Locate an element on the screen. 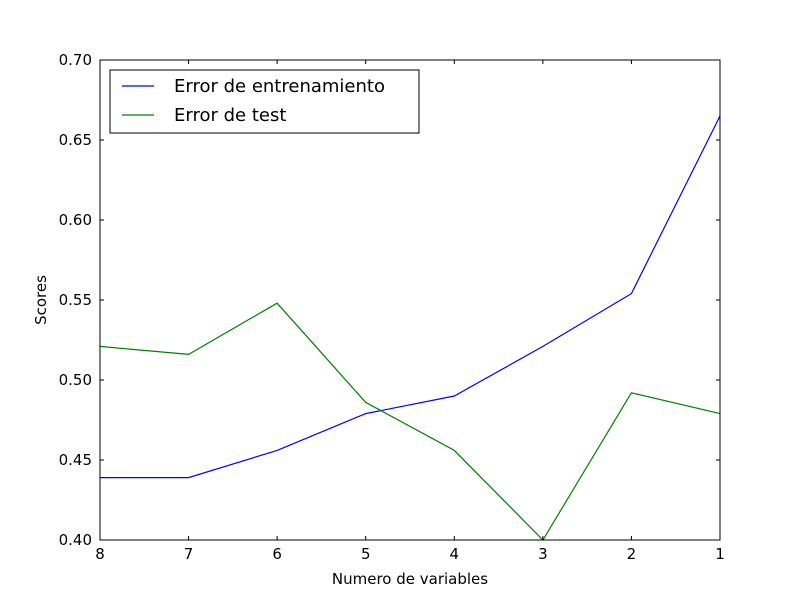 This screenshot has width=800, height=600. x-axis-label: Numero de variables is located at coordinates (410, 579).